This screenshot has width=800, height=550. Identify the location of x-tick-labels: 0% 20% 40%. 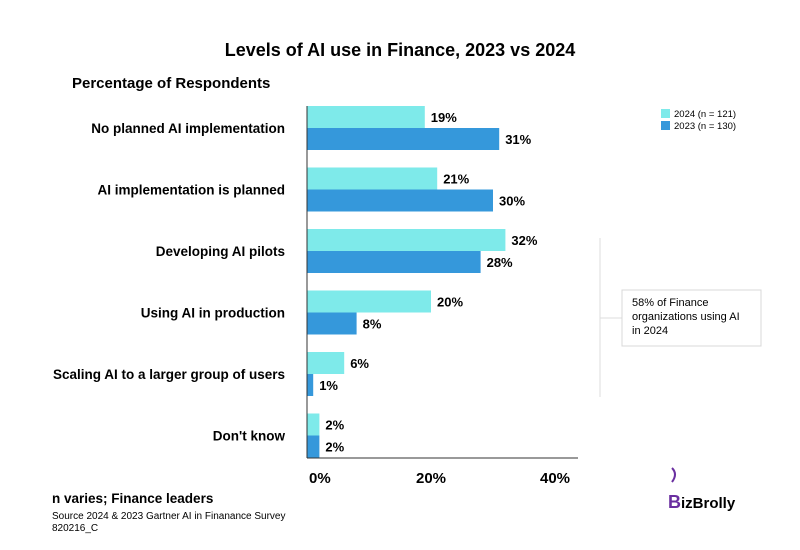
(439, 478).